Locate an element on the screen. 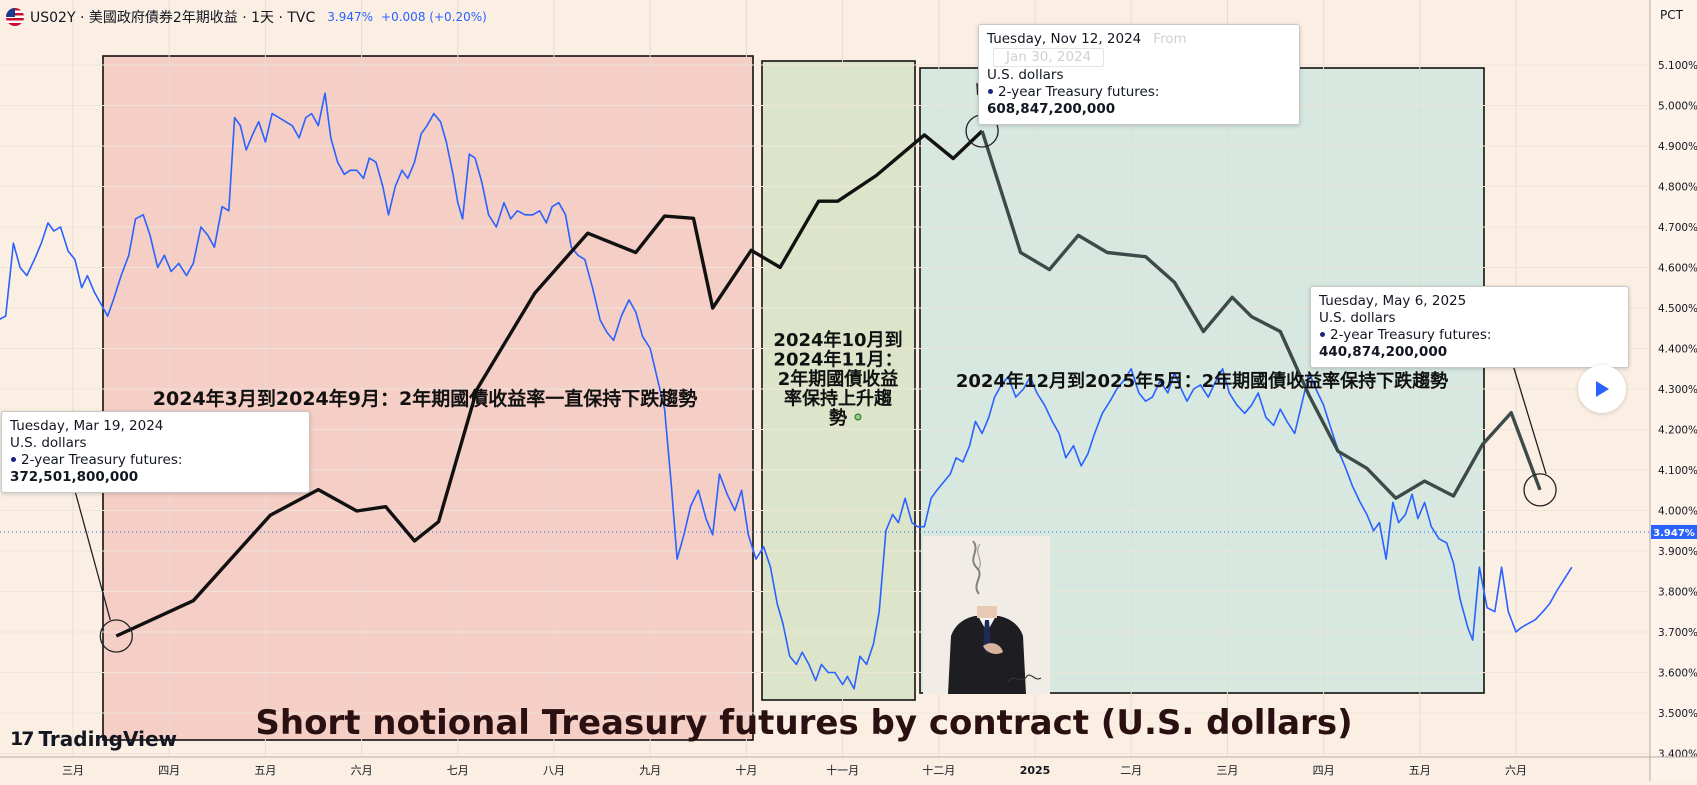  price-scale-bg is located at coordinates (1673, 390).